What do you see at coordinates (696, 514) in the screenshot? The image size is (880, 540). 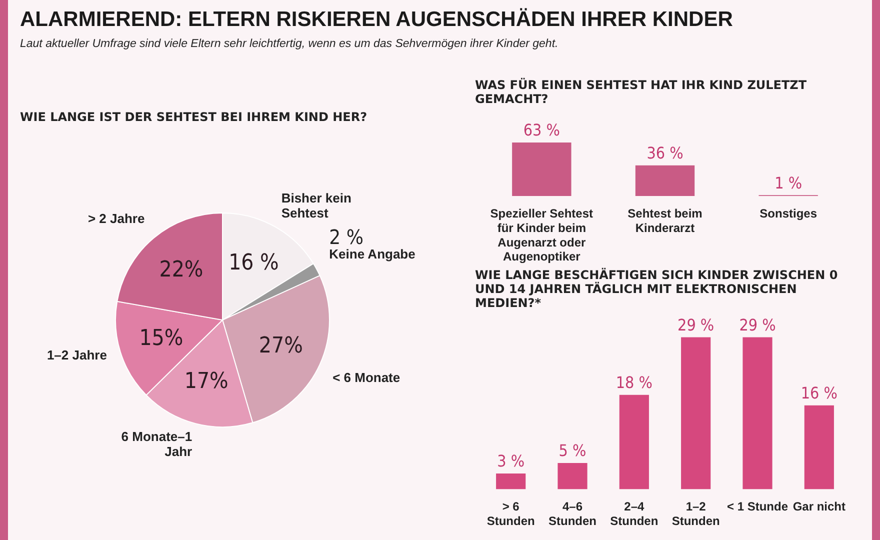 I see `x-tick-label: 1–2 Stunden` at bounding box center [696, 514].